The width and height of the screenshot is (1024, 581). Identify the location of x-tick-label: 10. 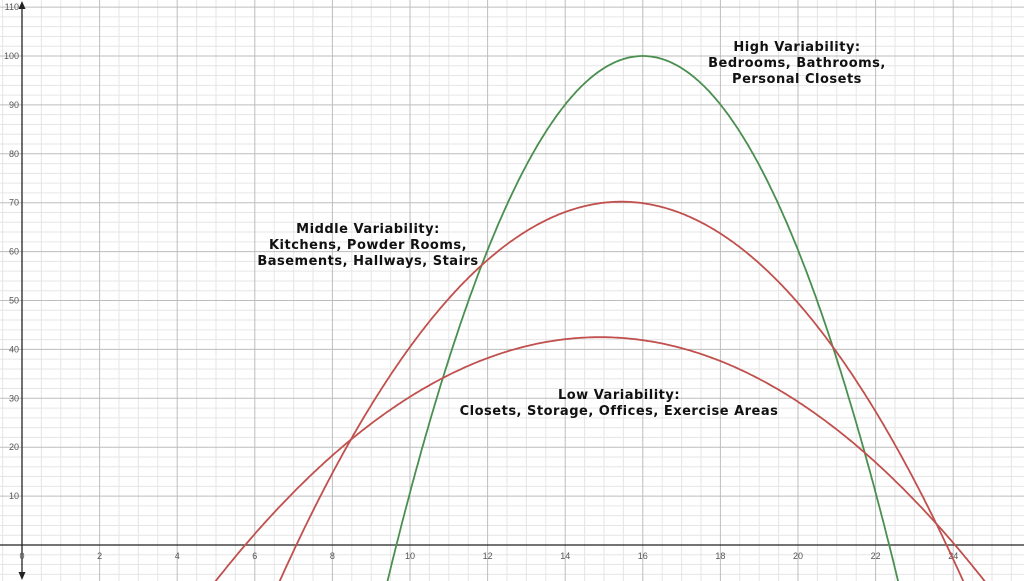
(410, 556).